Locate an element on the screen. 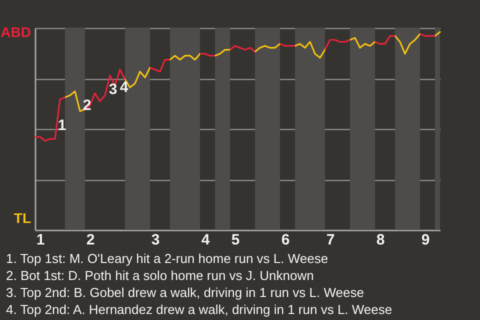 The width and height of the screenshot is (480, 320). x-tick-label: 7 is located at coordinates (330, 240).